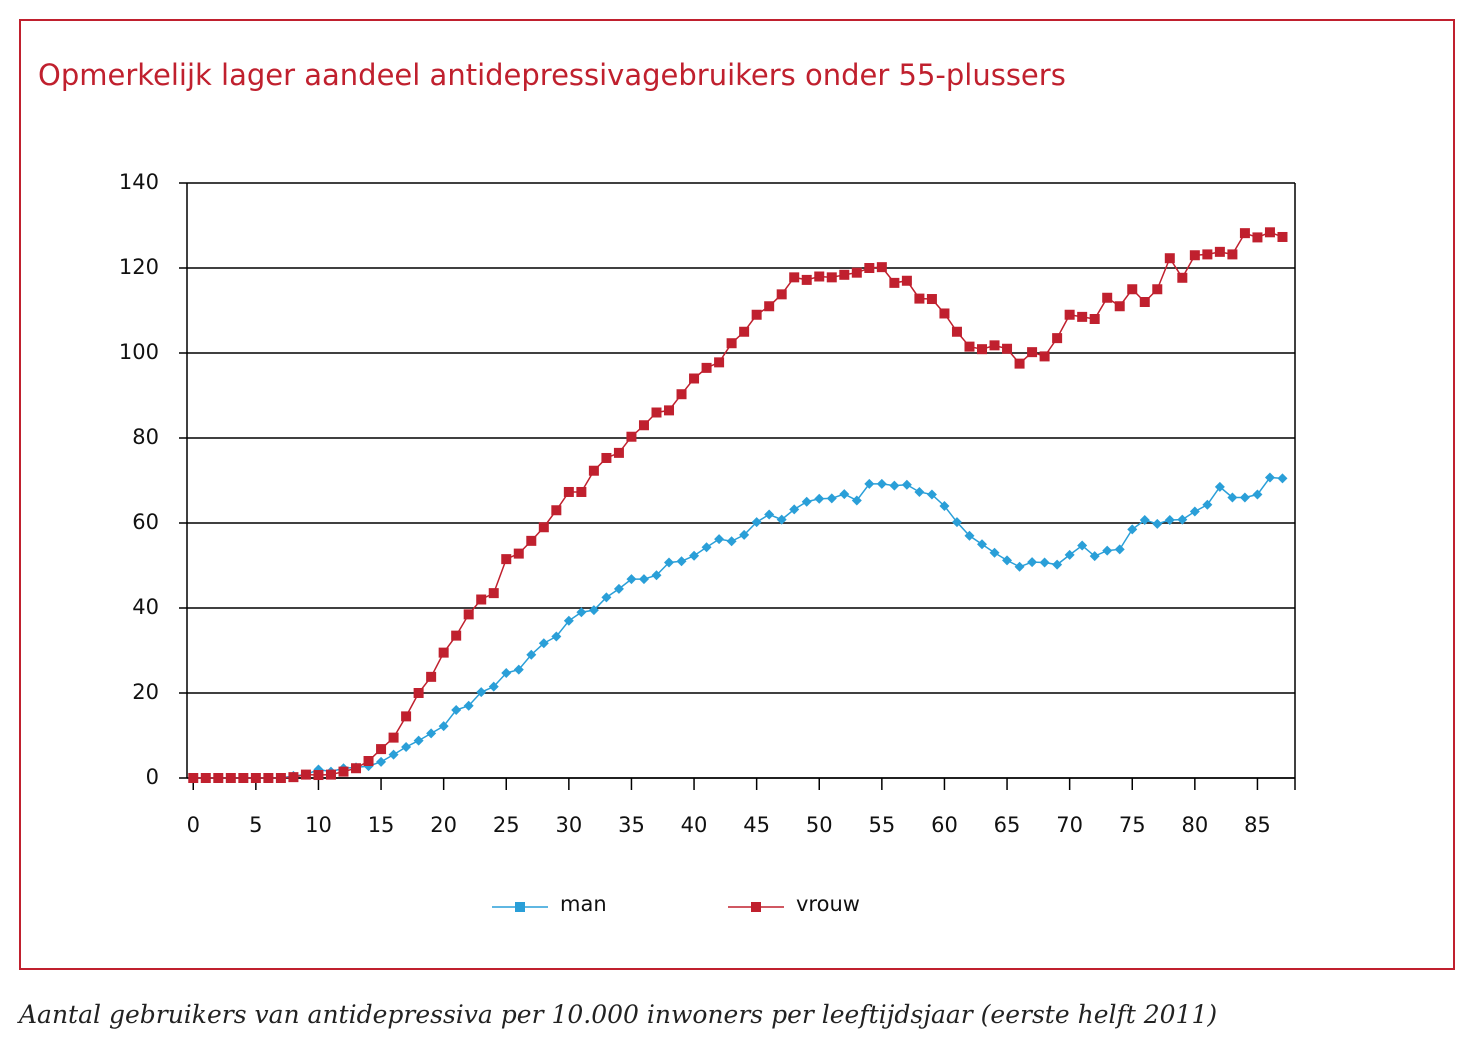 This screenshot has height=1062, width=1477. What do you see at coordinates (756, 825) in the screenshot?
I see `x-tick-label: 45` at bounding box center [756, 825].